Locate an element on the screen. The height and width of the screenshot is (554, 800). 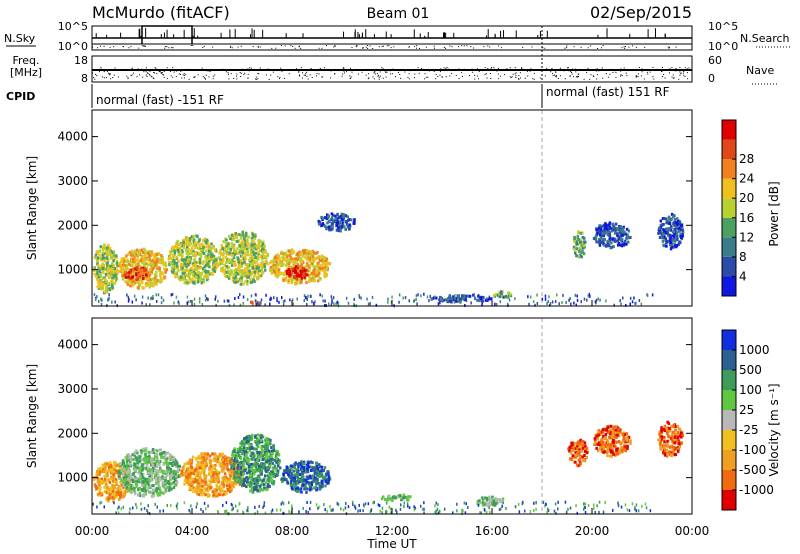
cpid-segment-1: normal (fast) 151 RF is located at coordinates (608, 92).